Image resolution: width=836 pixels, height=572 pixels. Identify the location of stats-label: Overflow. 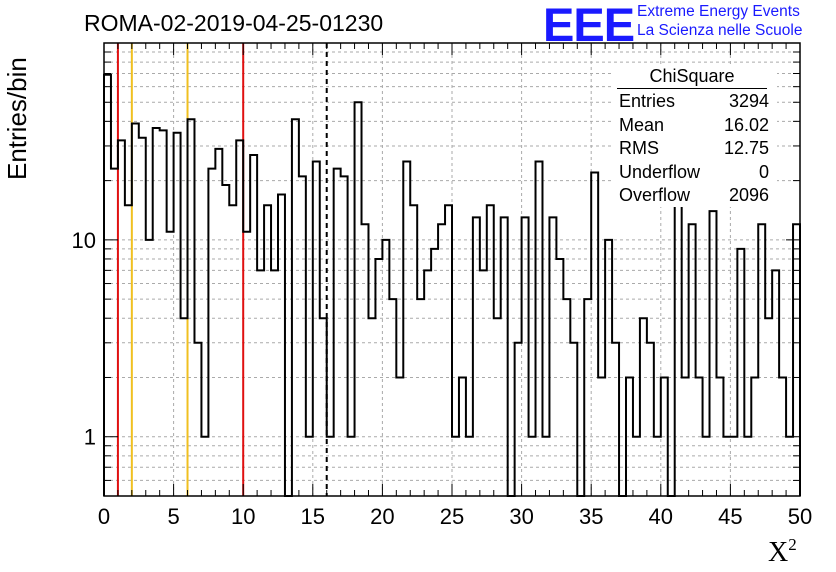
(655, 195).